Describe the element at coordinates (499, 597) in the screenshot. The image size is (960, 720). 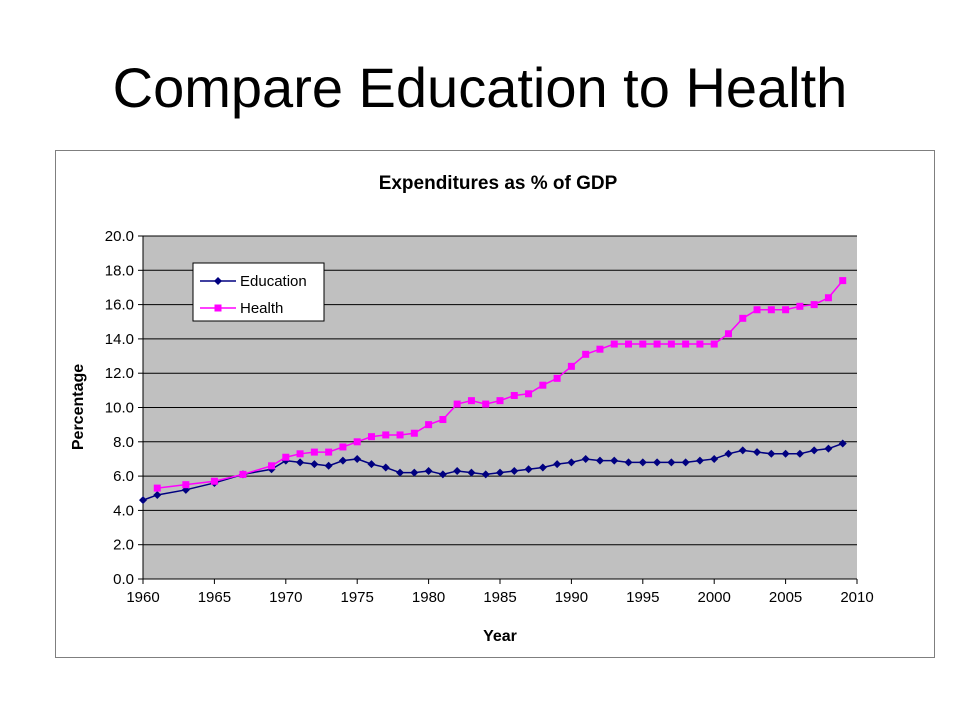
I see `x-tick-label: 1985` at that location.